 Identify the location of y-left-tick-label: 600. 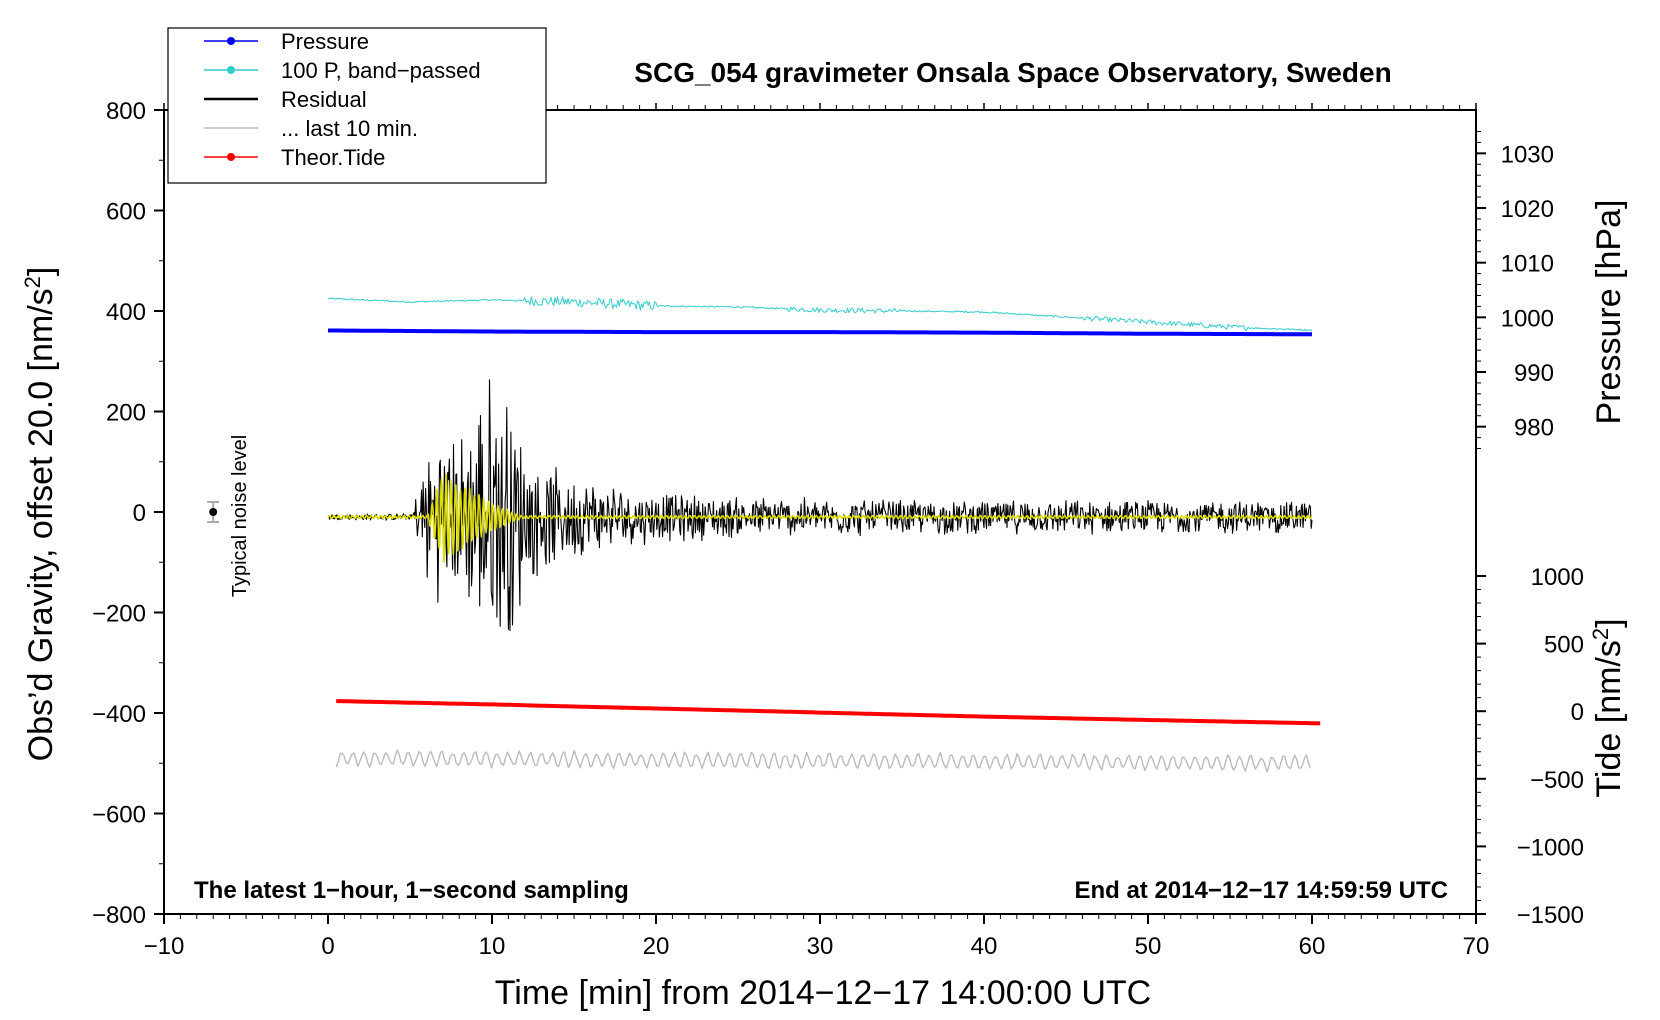
(126, 212).